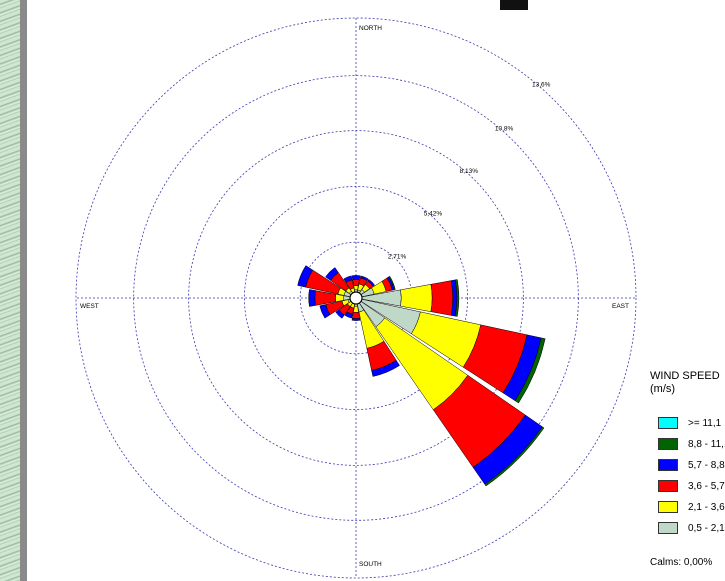  What do you see at coordinates (514, 5) in the screenshot?
I see `top-clipped-element` at bounding box center [514, 5].